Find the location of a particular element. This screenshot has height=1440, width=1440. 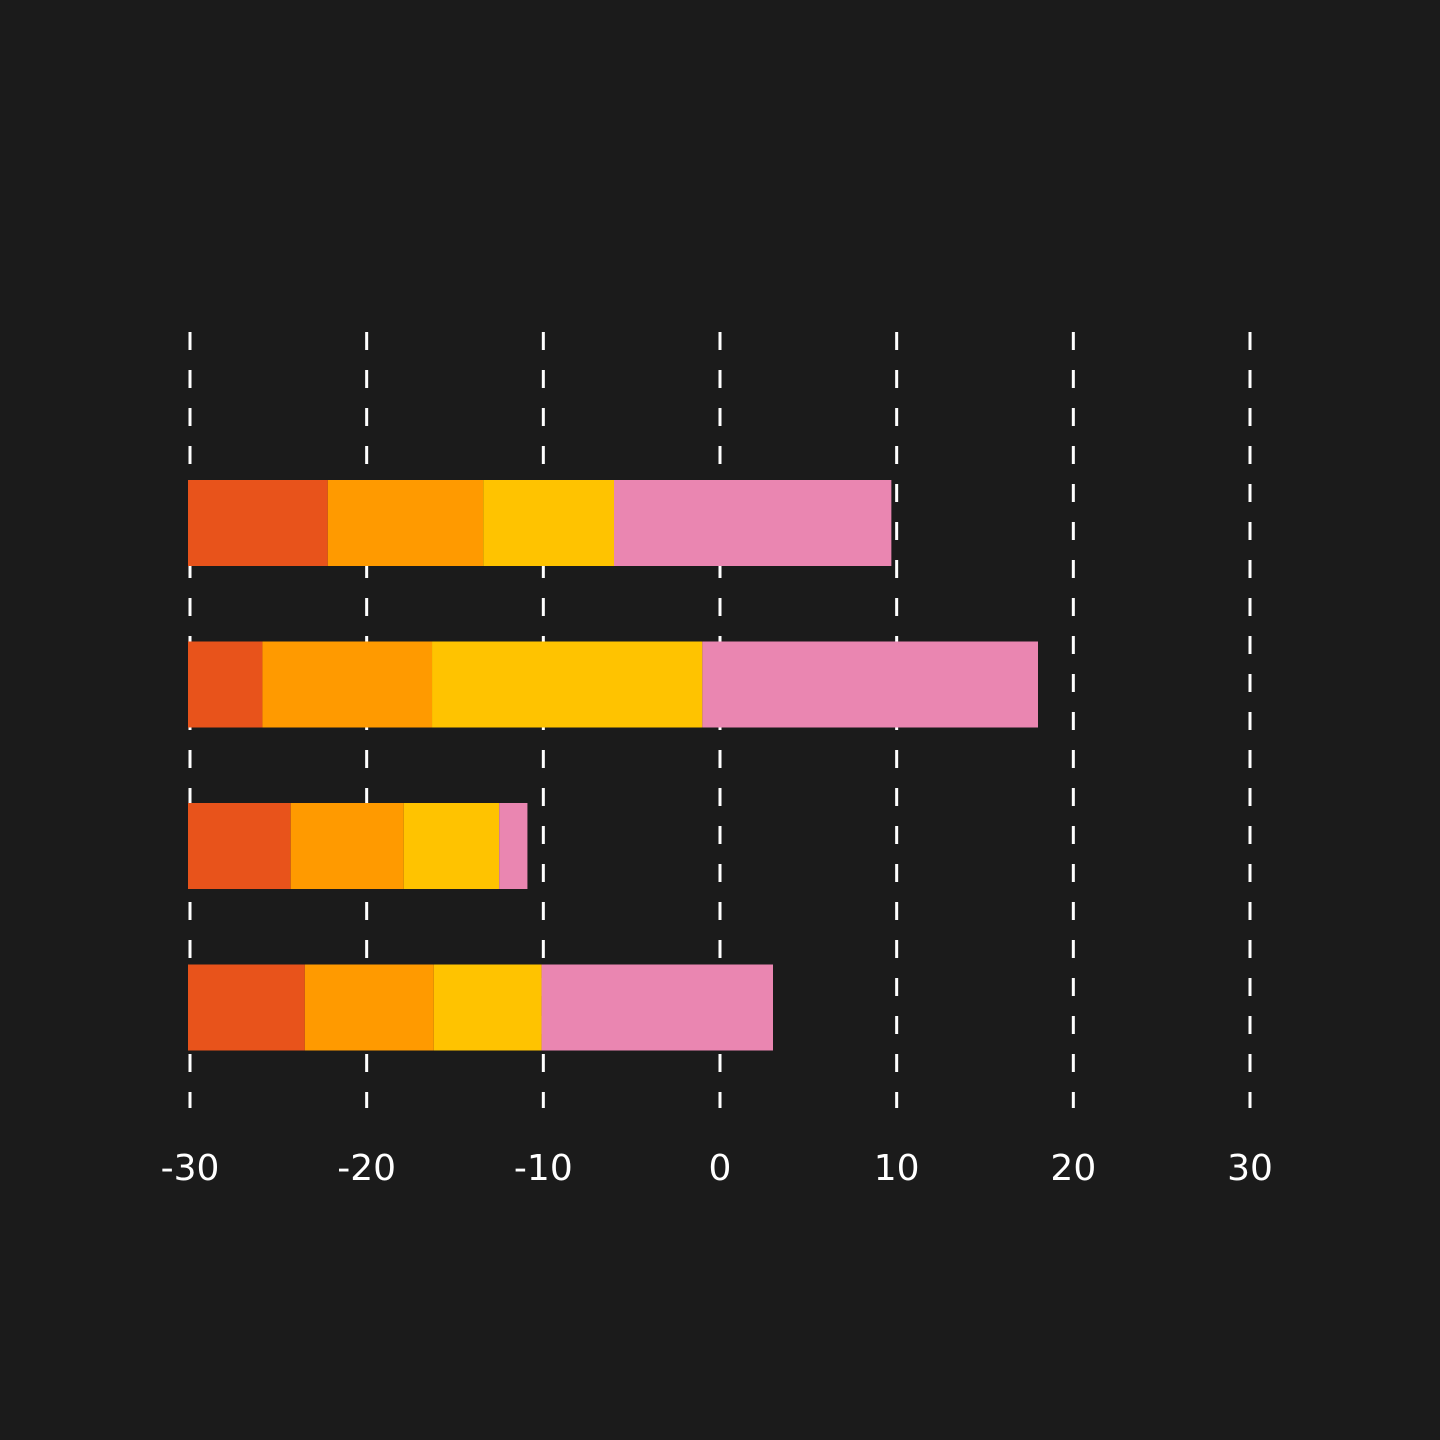

x-tick-label: 10 is located at coordinates (897, 1168).